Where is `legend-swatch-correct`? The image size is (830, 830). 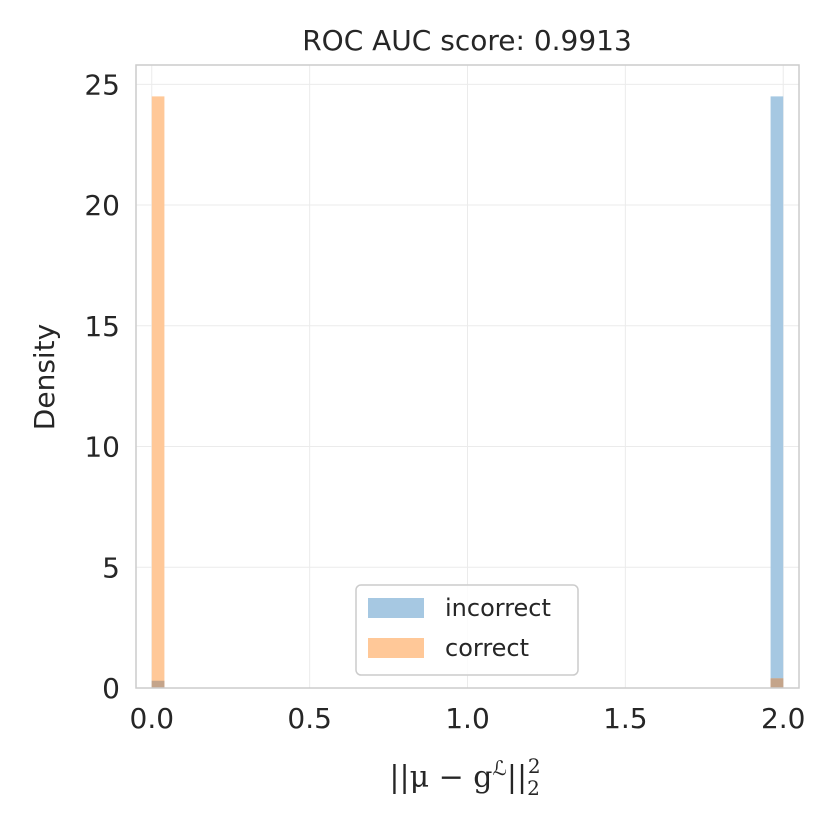
legend-swatch-correct is located at coordinates (396, 648).